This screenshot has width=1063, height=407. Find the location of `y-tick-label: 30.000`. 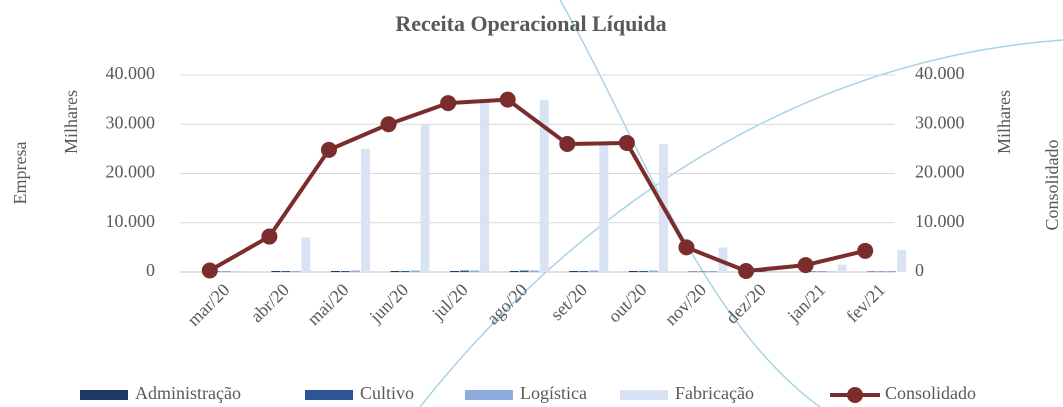

y-tick-label: 30.000 is located at coordinates (131, 122).